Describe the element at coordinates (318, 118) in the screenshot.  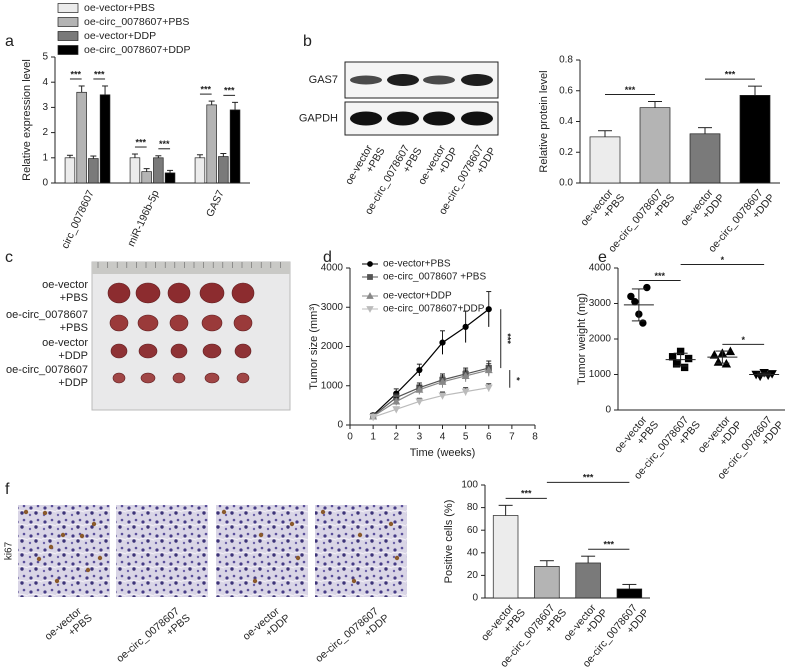
I see `blot-row-label: GAPDH` at that location.